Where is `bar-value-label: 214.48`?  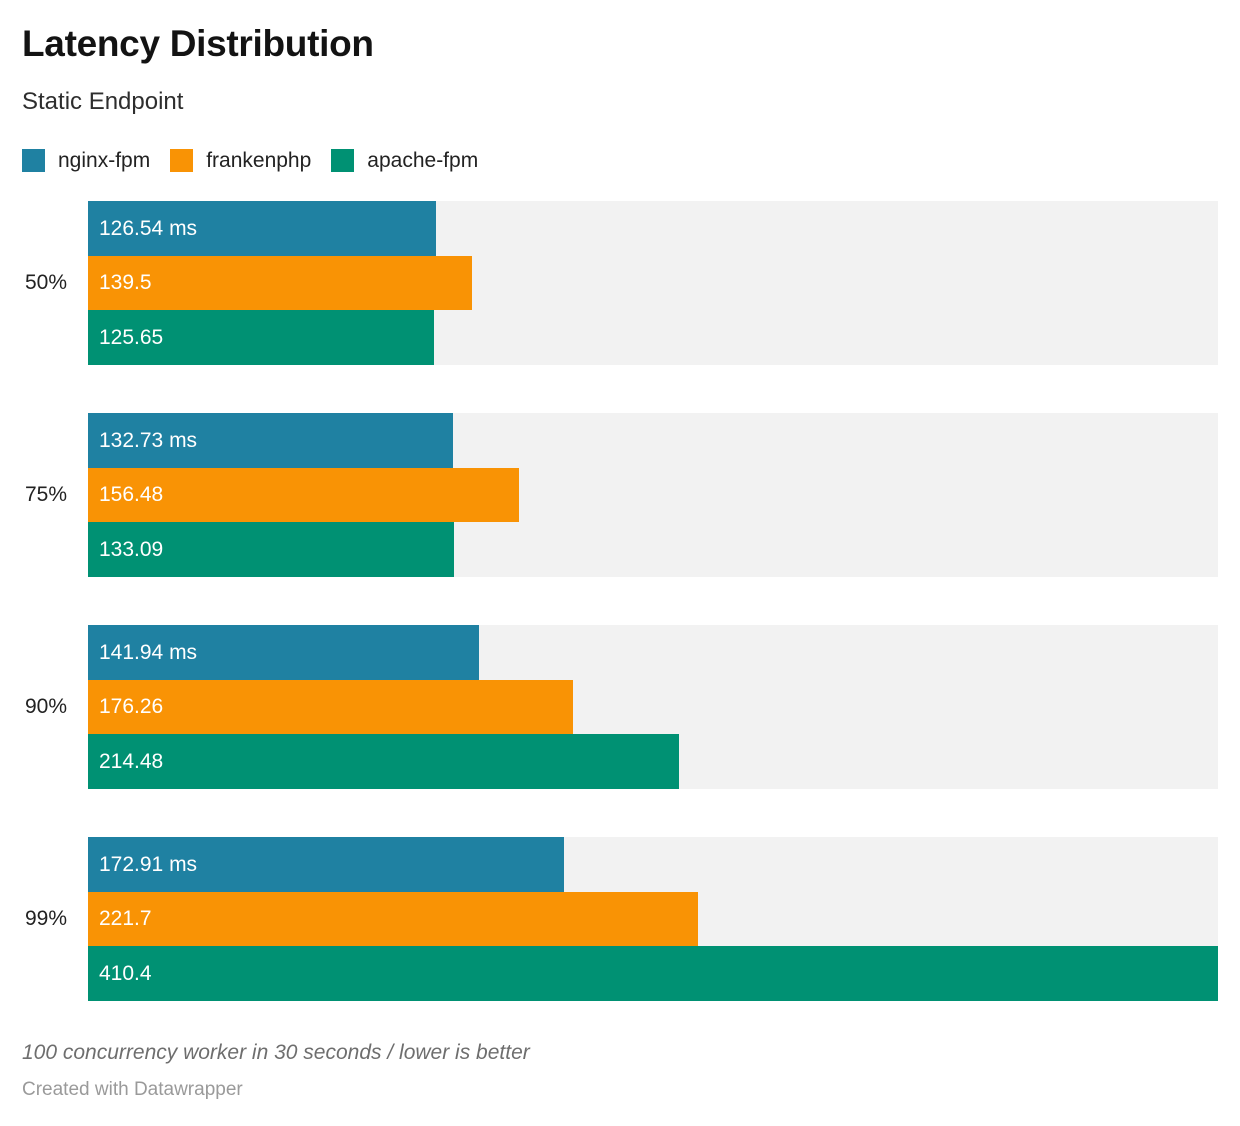 bar-value-label: 214.48 is located at coordinates (131, 762).